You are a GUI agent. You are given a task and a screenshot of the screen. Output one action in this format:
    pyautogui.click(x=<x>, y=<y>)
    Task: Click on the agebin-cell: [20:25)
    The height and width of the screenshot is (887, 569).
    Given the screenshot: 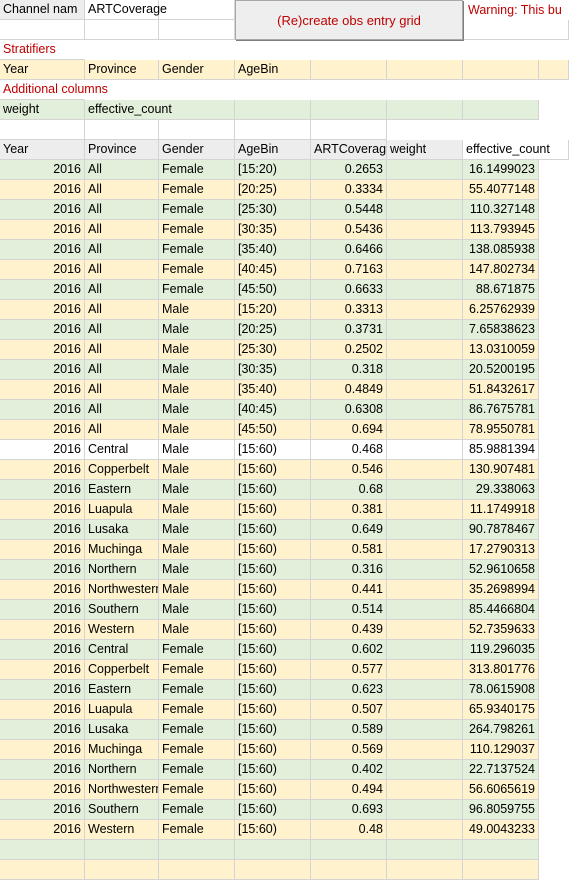 What is the action you would take?
    pyautogui.click(x=273, y=190)
    